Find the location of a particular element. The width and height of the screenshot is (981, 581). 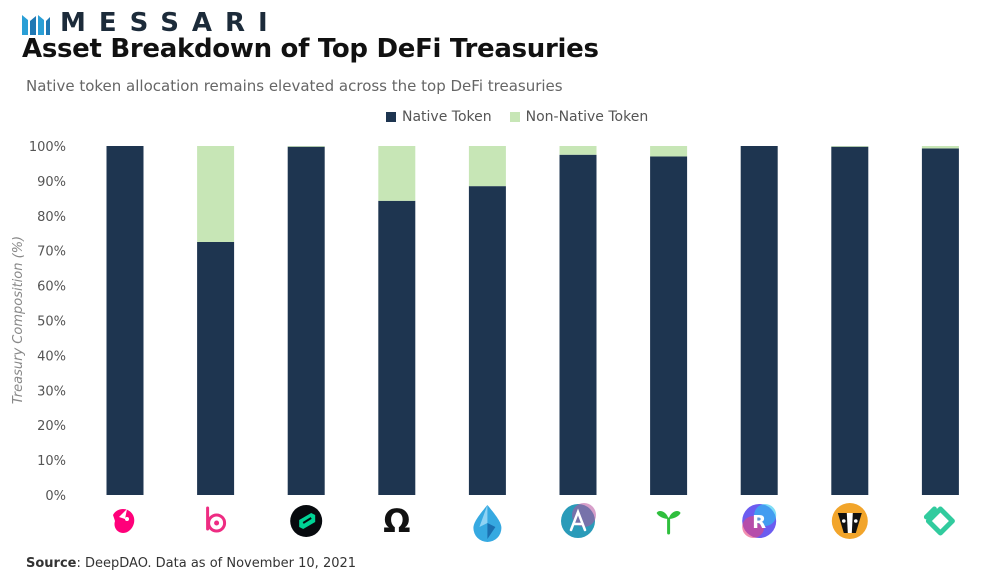

compound-icon is located at coordinates (306, 521).